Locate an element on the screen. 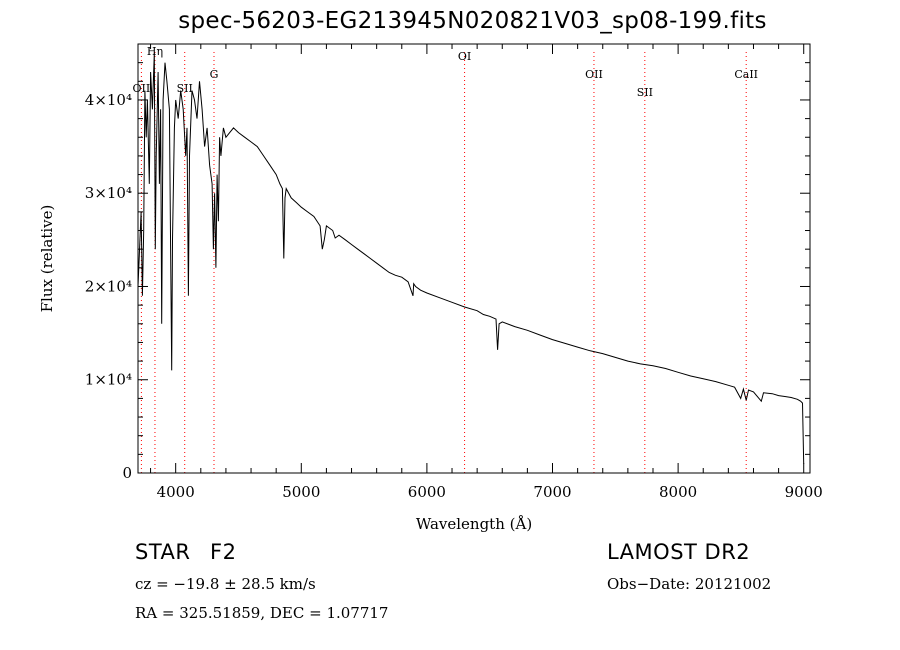 The height and width of the screenshot is (650, 900). y-tick-label: 3×10⁴ is located at coordinates (108, 193).